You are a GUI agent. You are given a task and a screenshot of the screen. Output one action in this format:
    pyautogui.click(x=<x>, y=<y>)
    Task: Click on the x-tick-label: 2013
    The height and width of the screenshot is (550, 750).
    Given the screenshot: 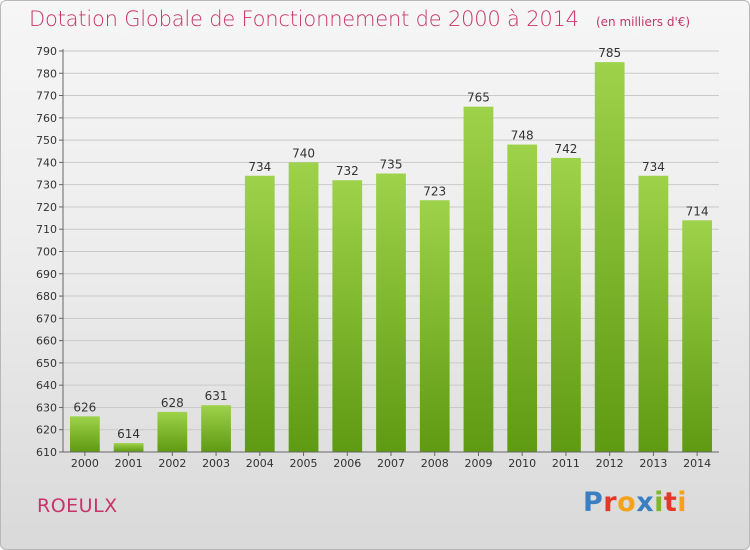 What is the action you would take?
    pyautogui.click(x=653, y=463)
    